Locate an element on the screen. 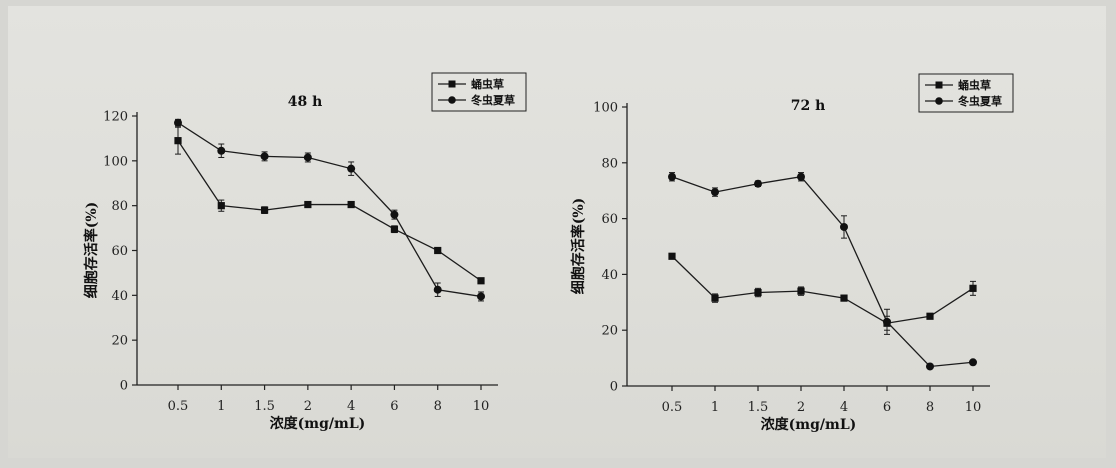 The height and width of the screenshot is (468, 1116). chart-title: 48 h is located at coordinates (305, 102).